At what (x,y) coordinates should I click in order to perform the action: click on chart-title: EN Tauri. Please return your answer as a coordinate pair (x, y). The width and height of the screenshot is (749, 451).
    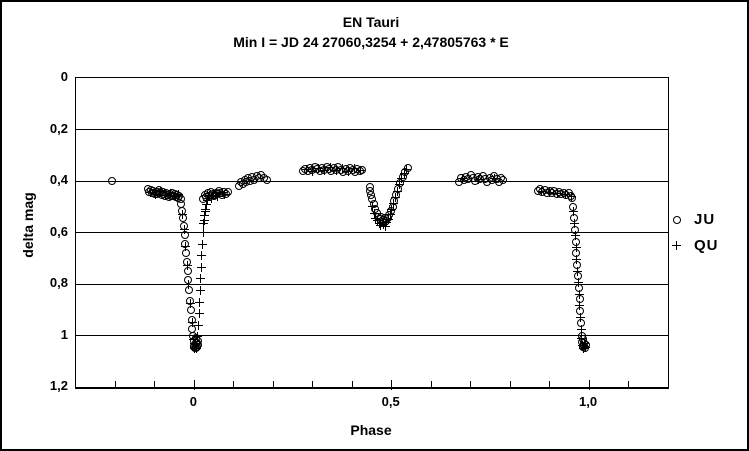
    Looking at the image, I should click on (371, 22).